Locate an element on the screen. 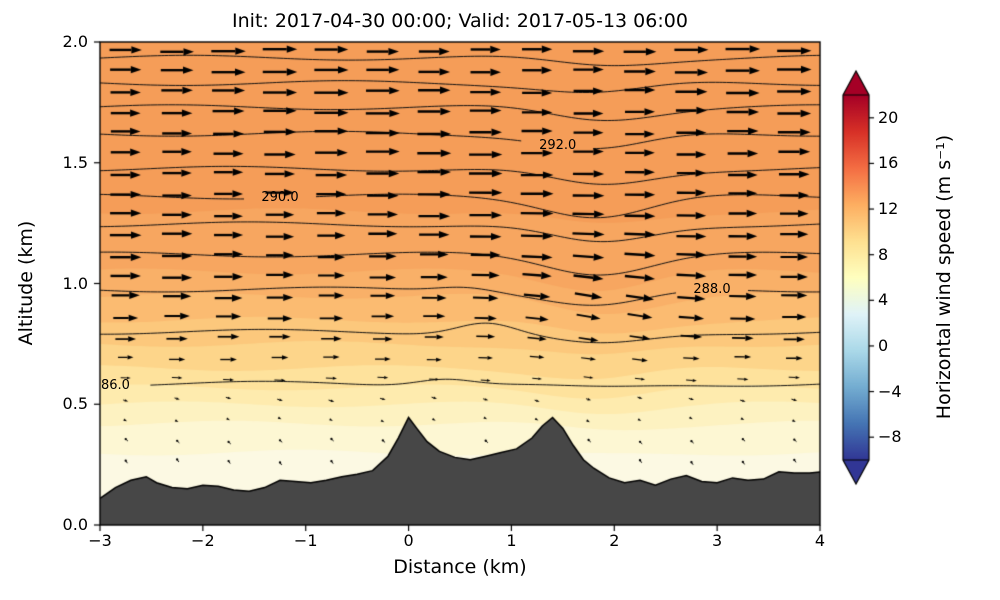 The width and height of the screenshot is (1000, 600). y-tick-label: 0.5 is located at coordinates (75, 404).